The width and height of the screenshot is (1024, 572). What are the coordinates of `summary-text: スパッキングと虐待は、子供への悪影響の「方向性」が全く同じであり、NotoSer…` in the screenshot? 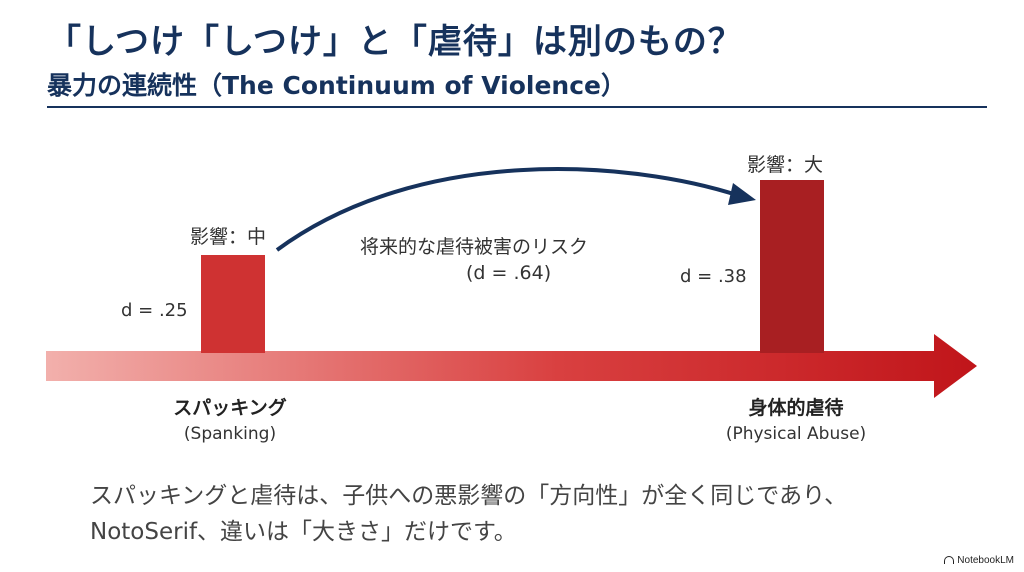 It's located at (469, 514).